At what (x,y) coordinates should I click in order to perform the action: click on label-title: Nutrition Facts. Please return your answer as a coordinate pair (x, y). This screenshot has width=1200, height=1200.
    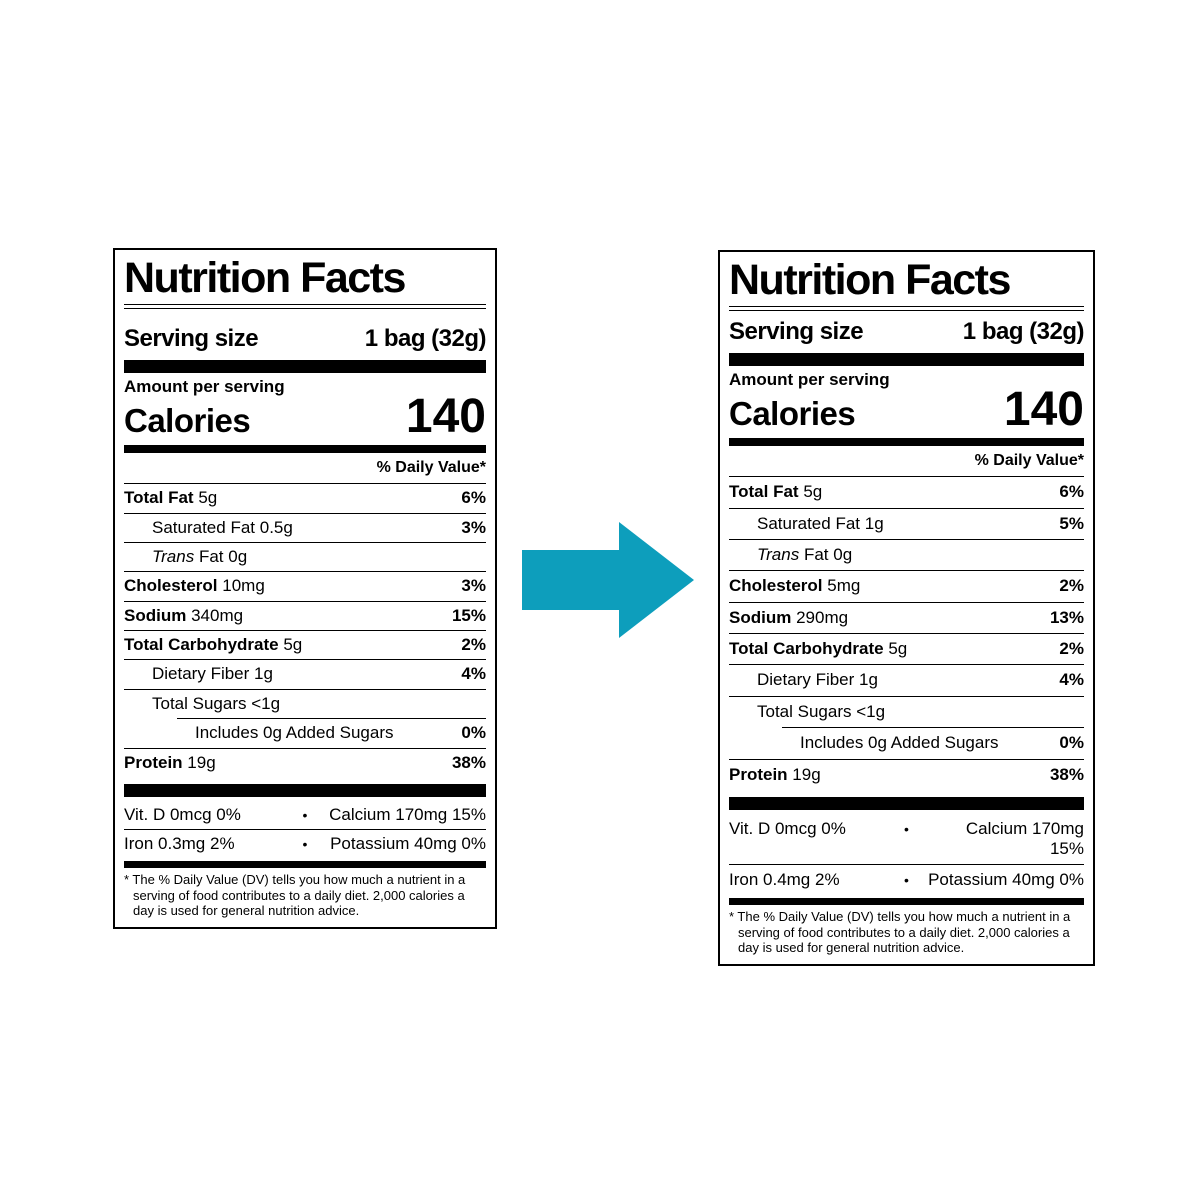
    Looking at the image, I should click on (265, 278).